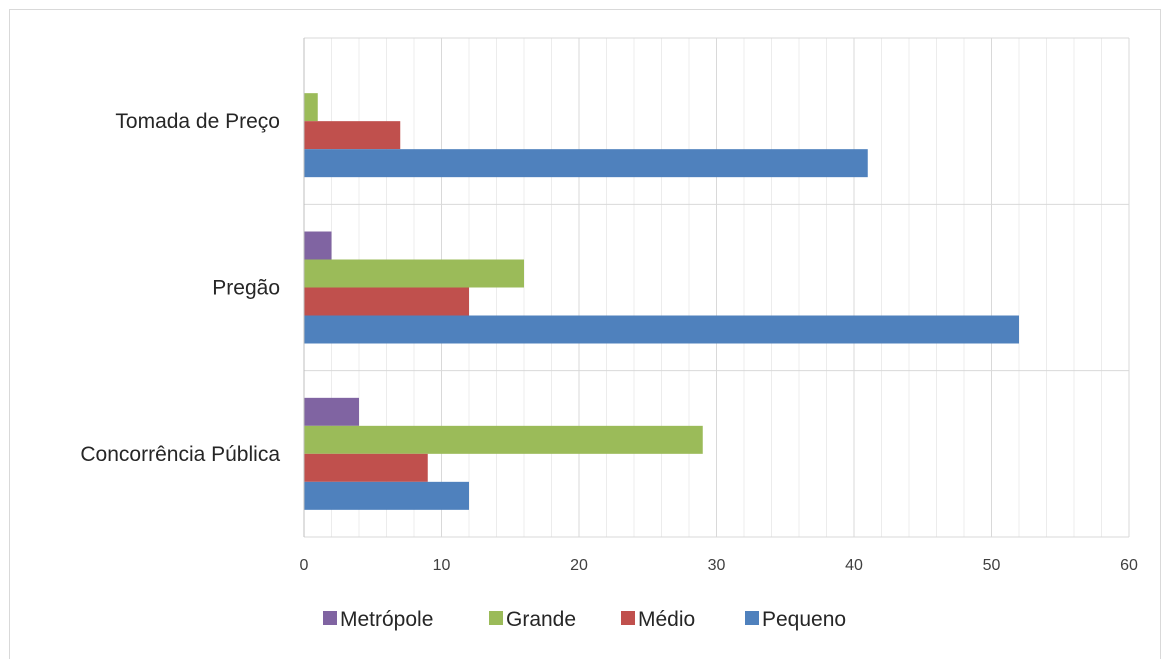  What do you see at coordinates (197, 121) in the screenshot?
I see `category-label: Tomada de Preço` at bounding box center [197, 121].